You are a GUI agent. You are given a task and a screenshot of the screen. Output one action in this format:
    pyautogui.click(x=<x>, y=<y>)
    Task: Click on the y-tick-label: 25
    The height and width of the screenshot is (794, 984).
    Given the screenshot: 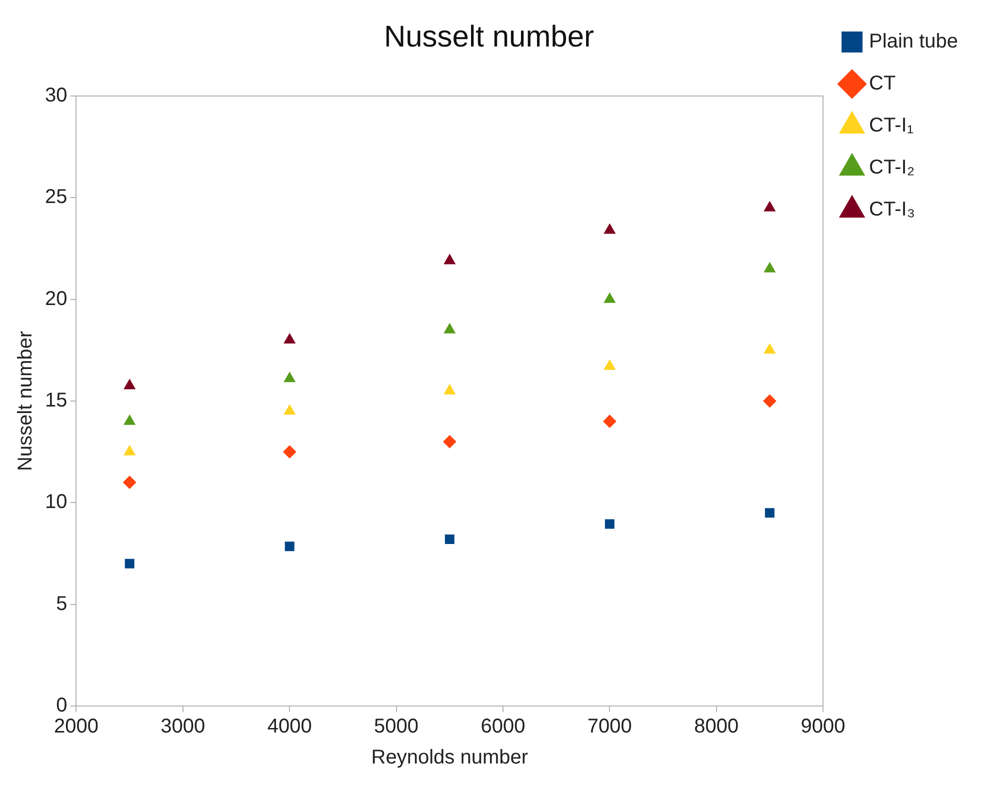 What is the action you would take?
    pyautogui.click(x=56, y=197)
    